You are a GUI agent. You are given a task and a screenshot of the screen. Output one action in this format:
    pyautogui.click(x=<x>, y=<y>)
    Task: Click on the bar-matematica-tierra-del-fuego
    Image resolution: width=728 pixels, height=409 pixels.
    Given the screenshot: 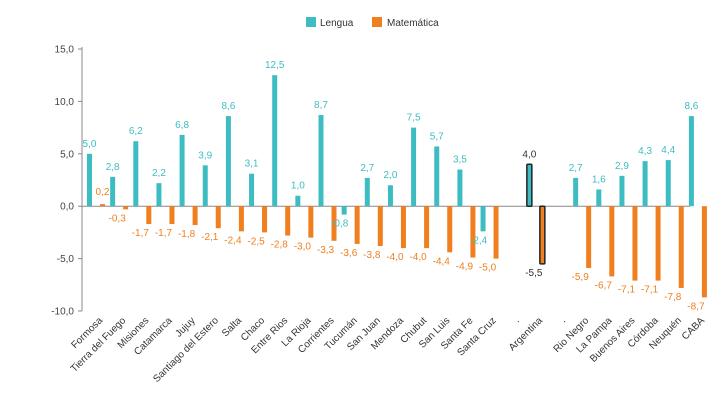 What is the action you would take?
    pyautogui.click(x=126, y=208)
    